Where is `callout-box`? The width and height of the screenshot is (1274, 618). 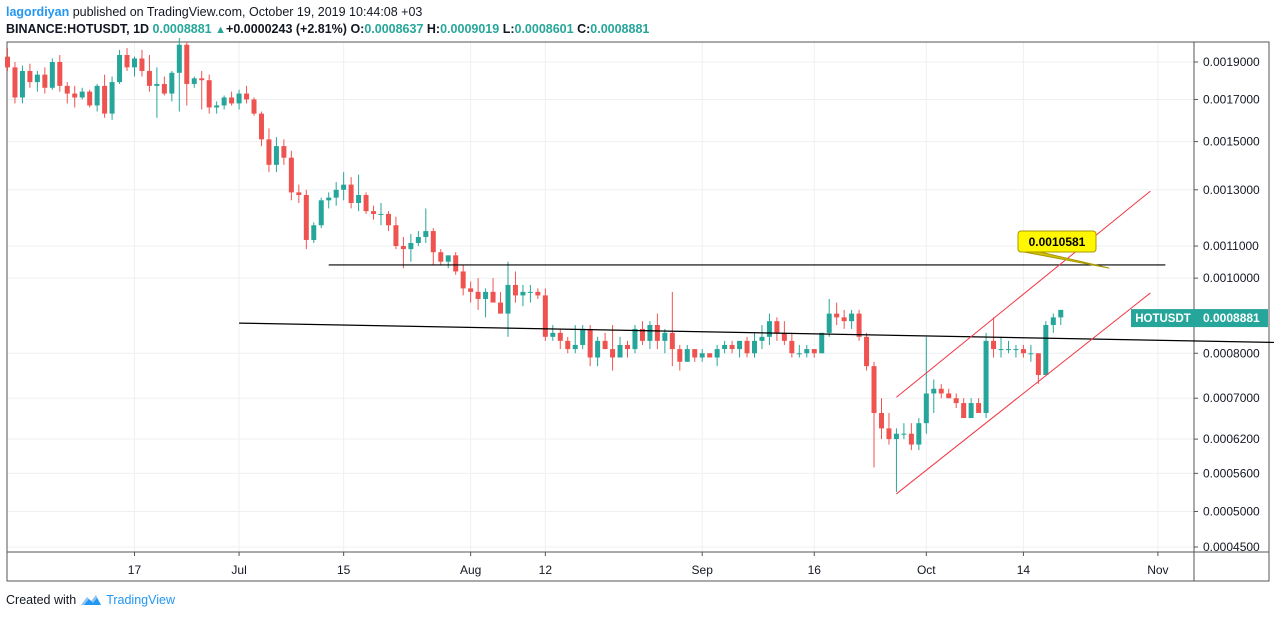 callout-box is located at coordinates (1057, 241).